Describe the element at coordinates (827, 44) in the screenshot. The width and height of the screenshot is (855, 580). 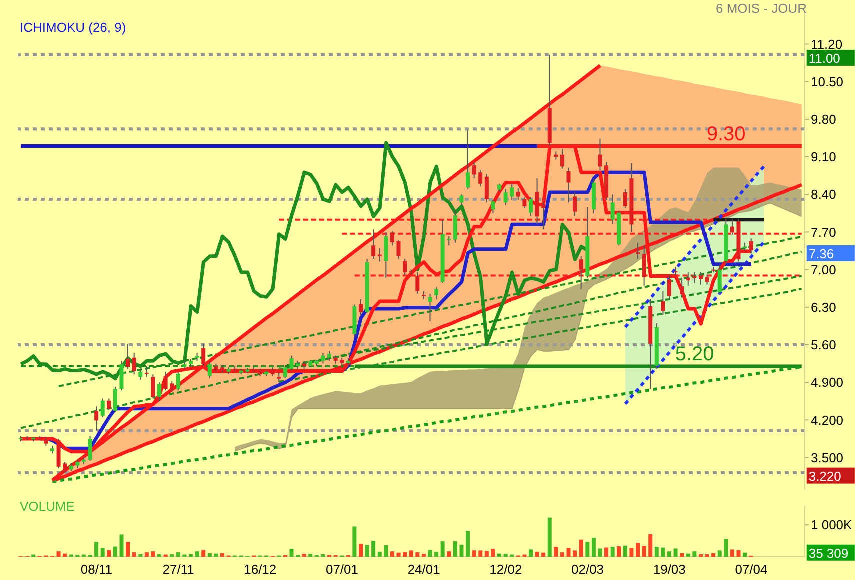
I see `y-tick-label: 11.20` at that location.